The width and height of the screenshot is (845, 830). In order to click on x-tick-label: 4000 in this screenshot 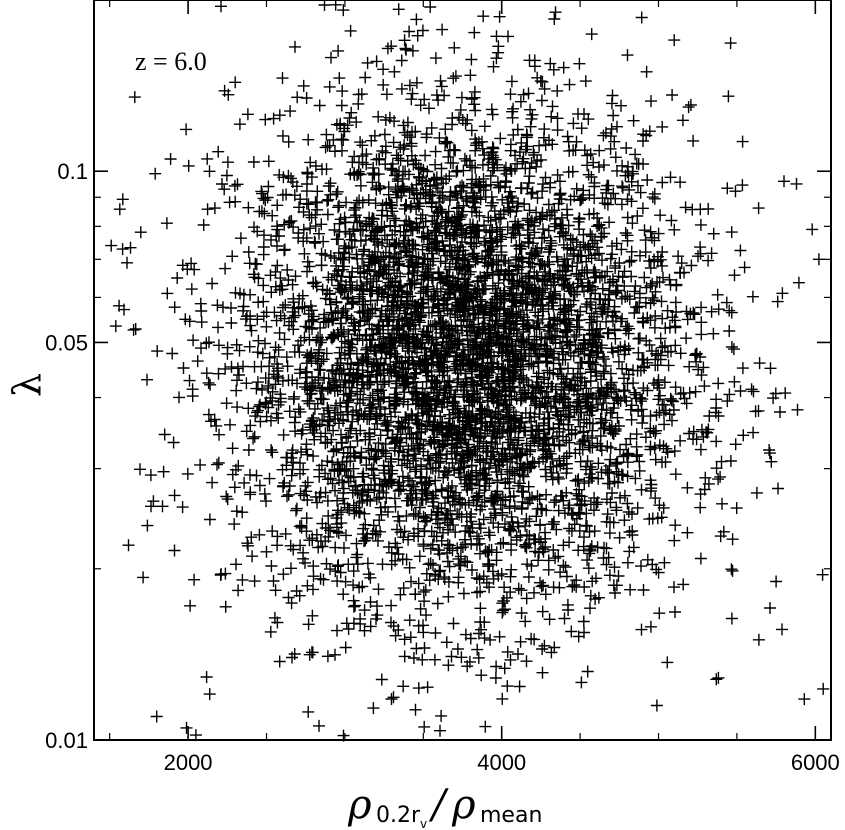, I will do `click(501, 762)`.